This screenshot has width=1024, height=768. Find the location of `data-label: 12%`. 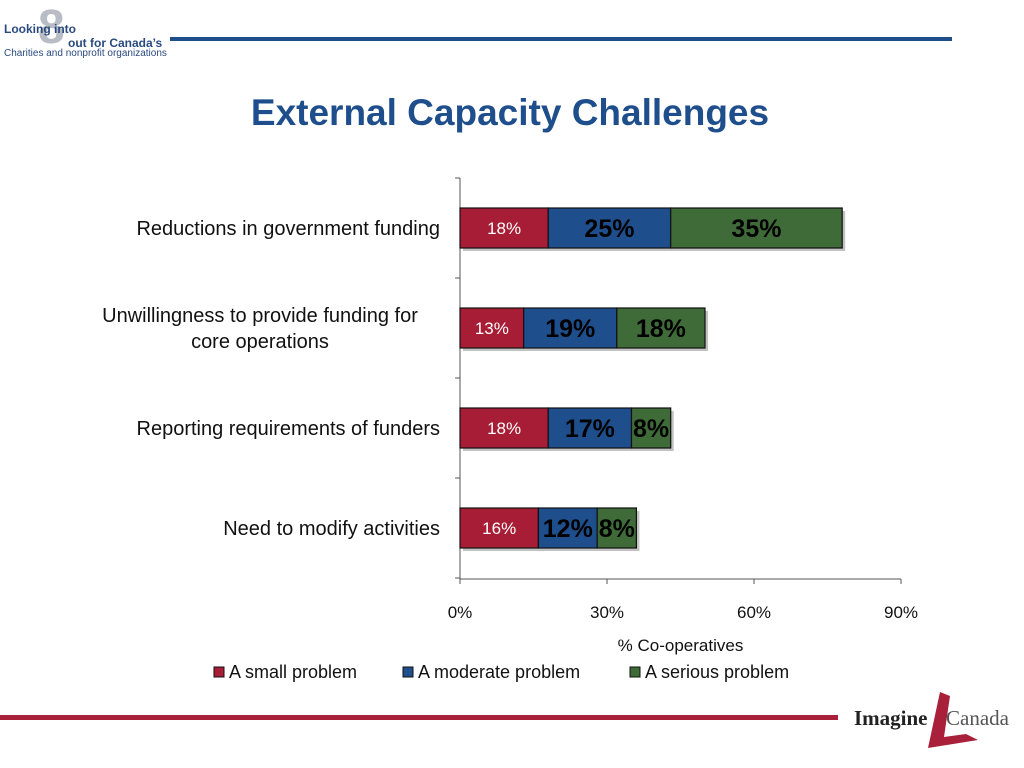

data-label: 12% is located at coordinates (568, 529).